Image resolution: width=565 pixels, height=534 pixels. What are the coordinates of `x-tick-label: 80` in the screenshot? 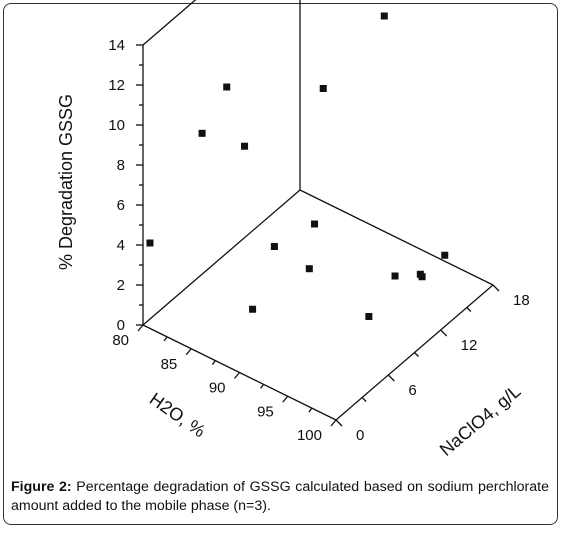 It's located at (120, 340).